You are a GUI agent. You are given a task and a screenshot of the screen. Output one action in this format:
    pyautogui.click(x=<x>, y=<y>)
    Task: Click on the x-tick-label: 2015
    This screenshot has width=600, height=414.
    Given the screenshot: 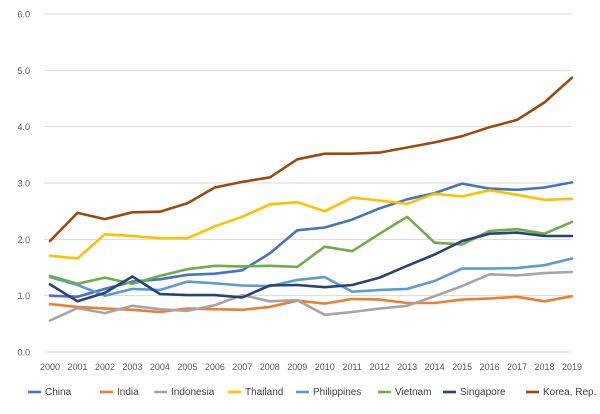 What is the action you would take?
    pyautogui.click(x=462, y=367)
    